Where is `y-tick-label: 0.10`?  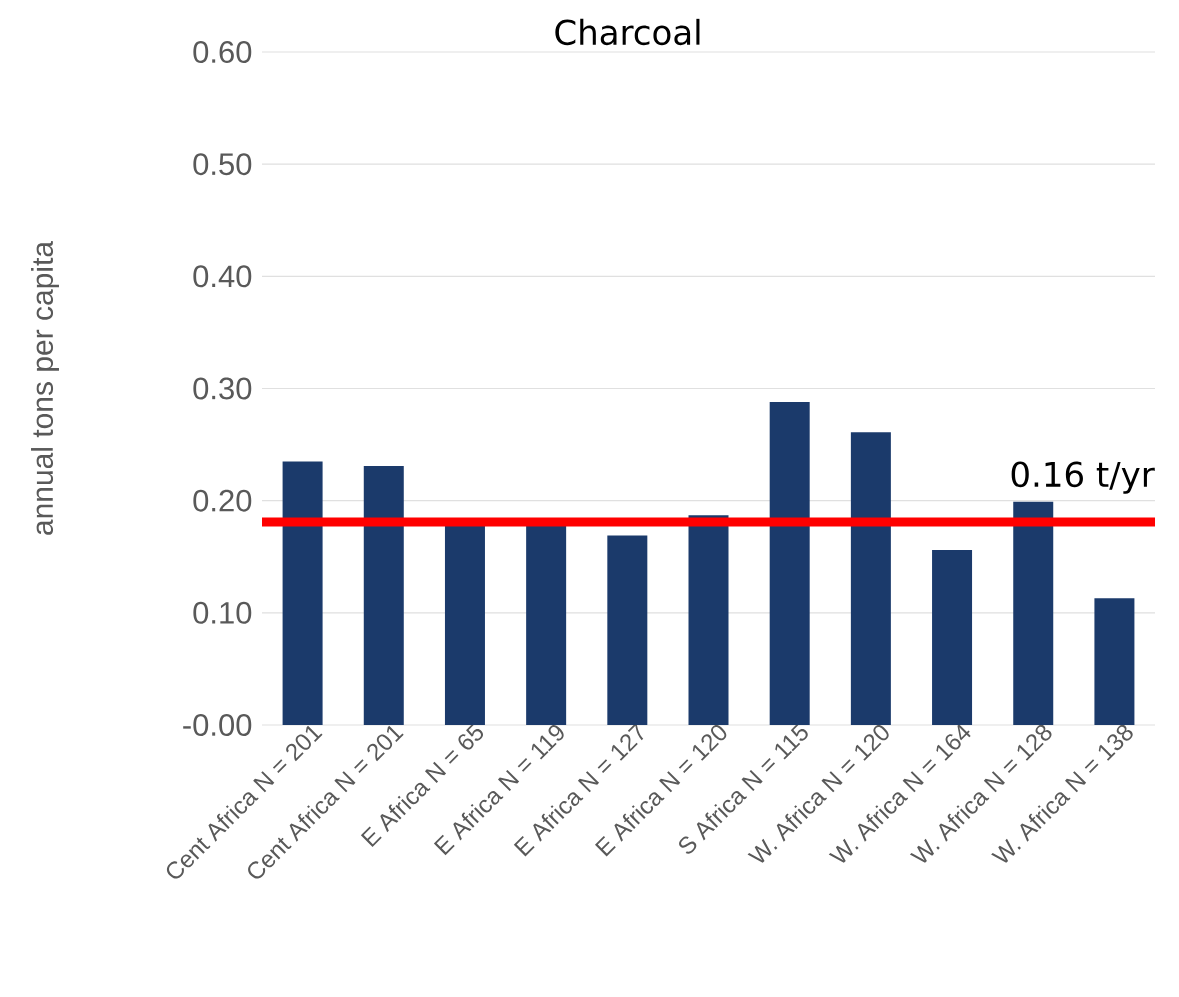
y-tick-label: 0.10 is located at coordinates (222, 612).